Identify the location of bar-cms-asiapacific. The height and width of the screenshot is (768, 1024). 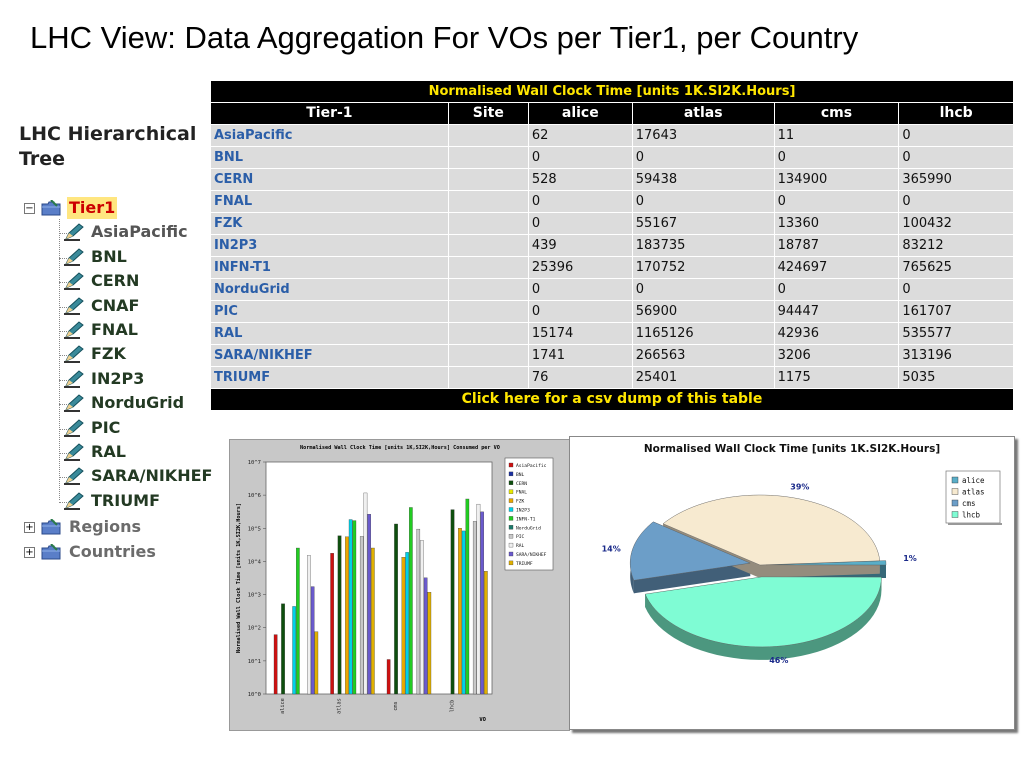
(388, 677).